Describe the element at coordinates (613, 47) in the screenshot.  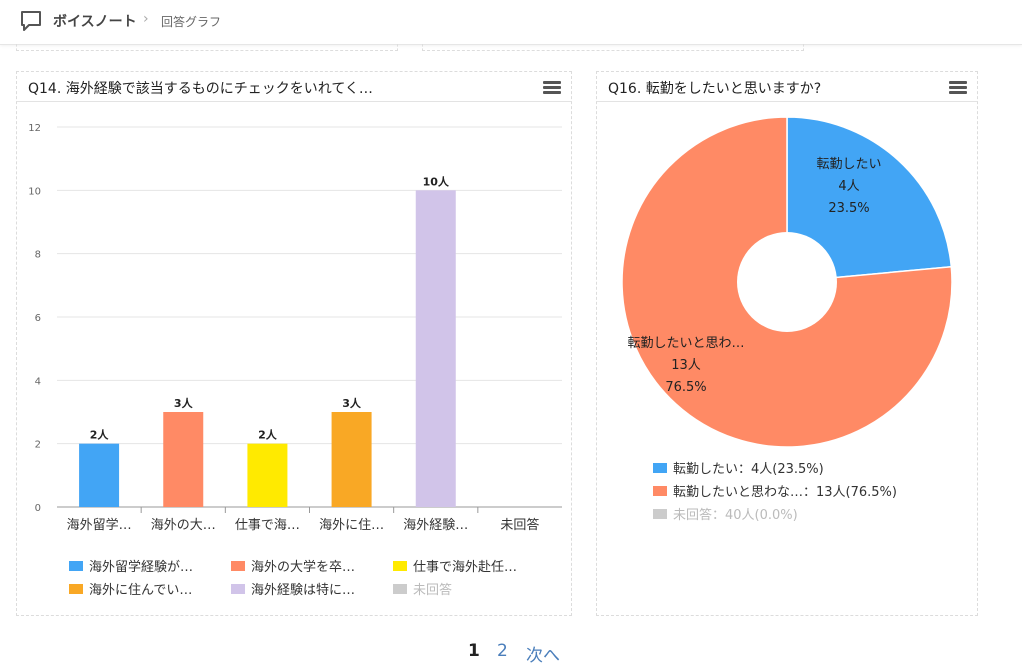
I see `card-above-right` at that location.